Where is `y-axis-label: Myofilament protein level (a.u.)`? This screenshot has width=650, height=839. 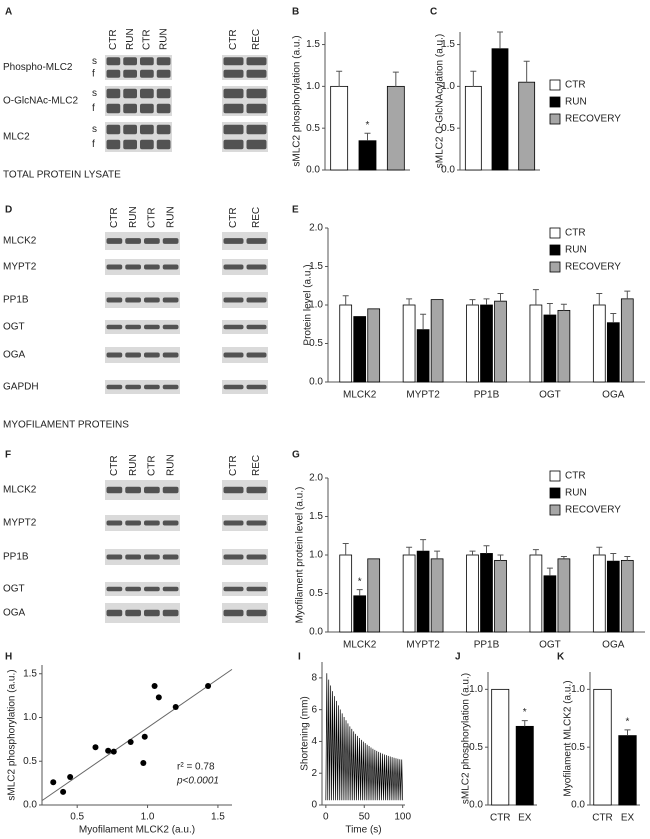 y-axis-label: Myofilament protein level (a.u.) is located at coordinates (300, 555).